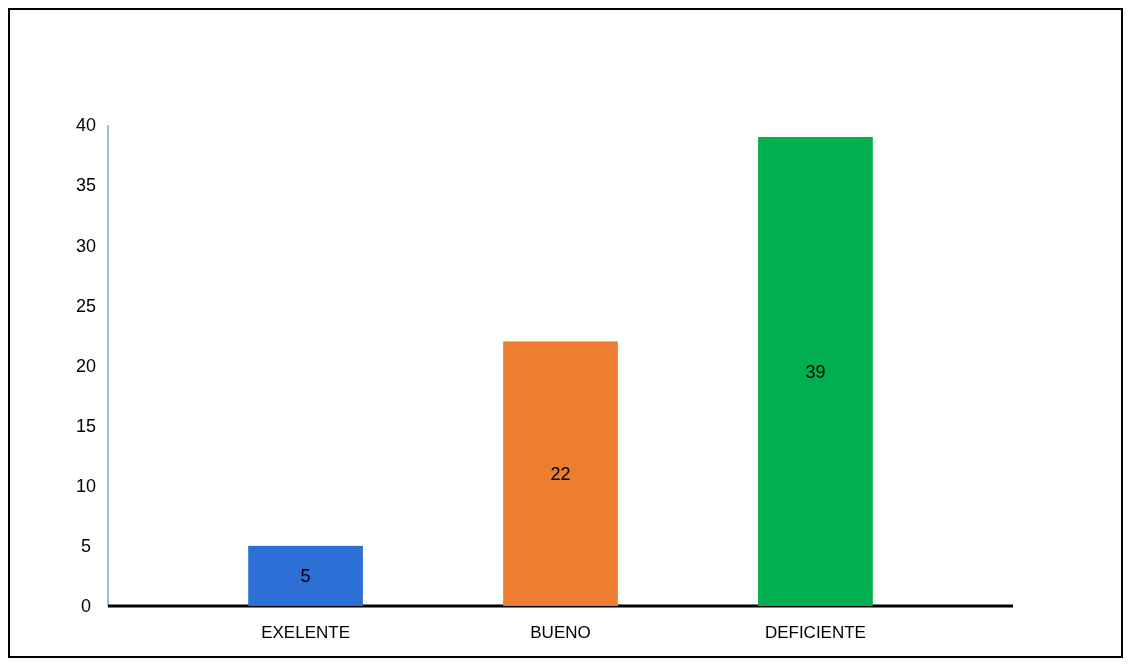 The height and width of the screenshot is (666, 1131). What do you see at coordinates (86, 365) in the screenshot?
I see `y-tick-label: 20` at bounding box center [86, 365].